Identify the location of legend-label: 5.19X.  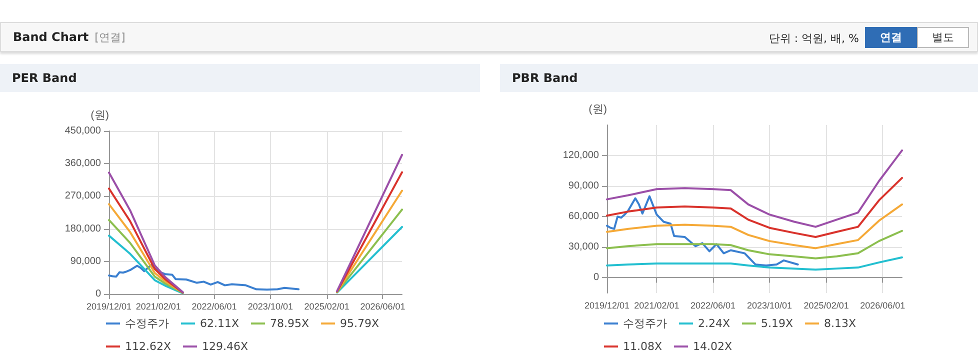
(777, 323).